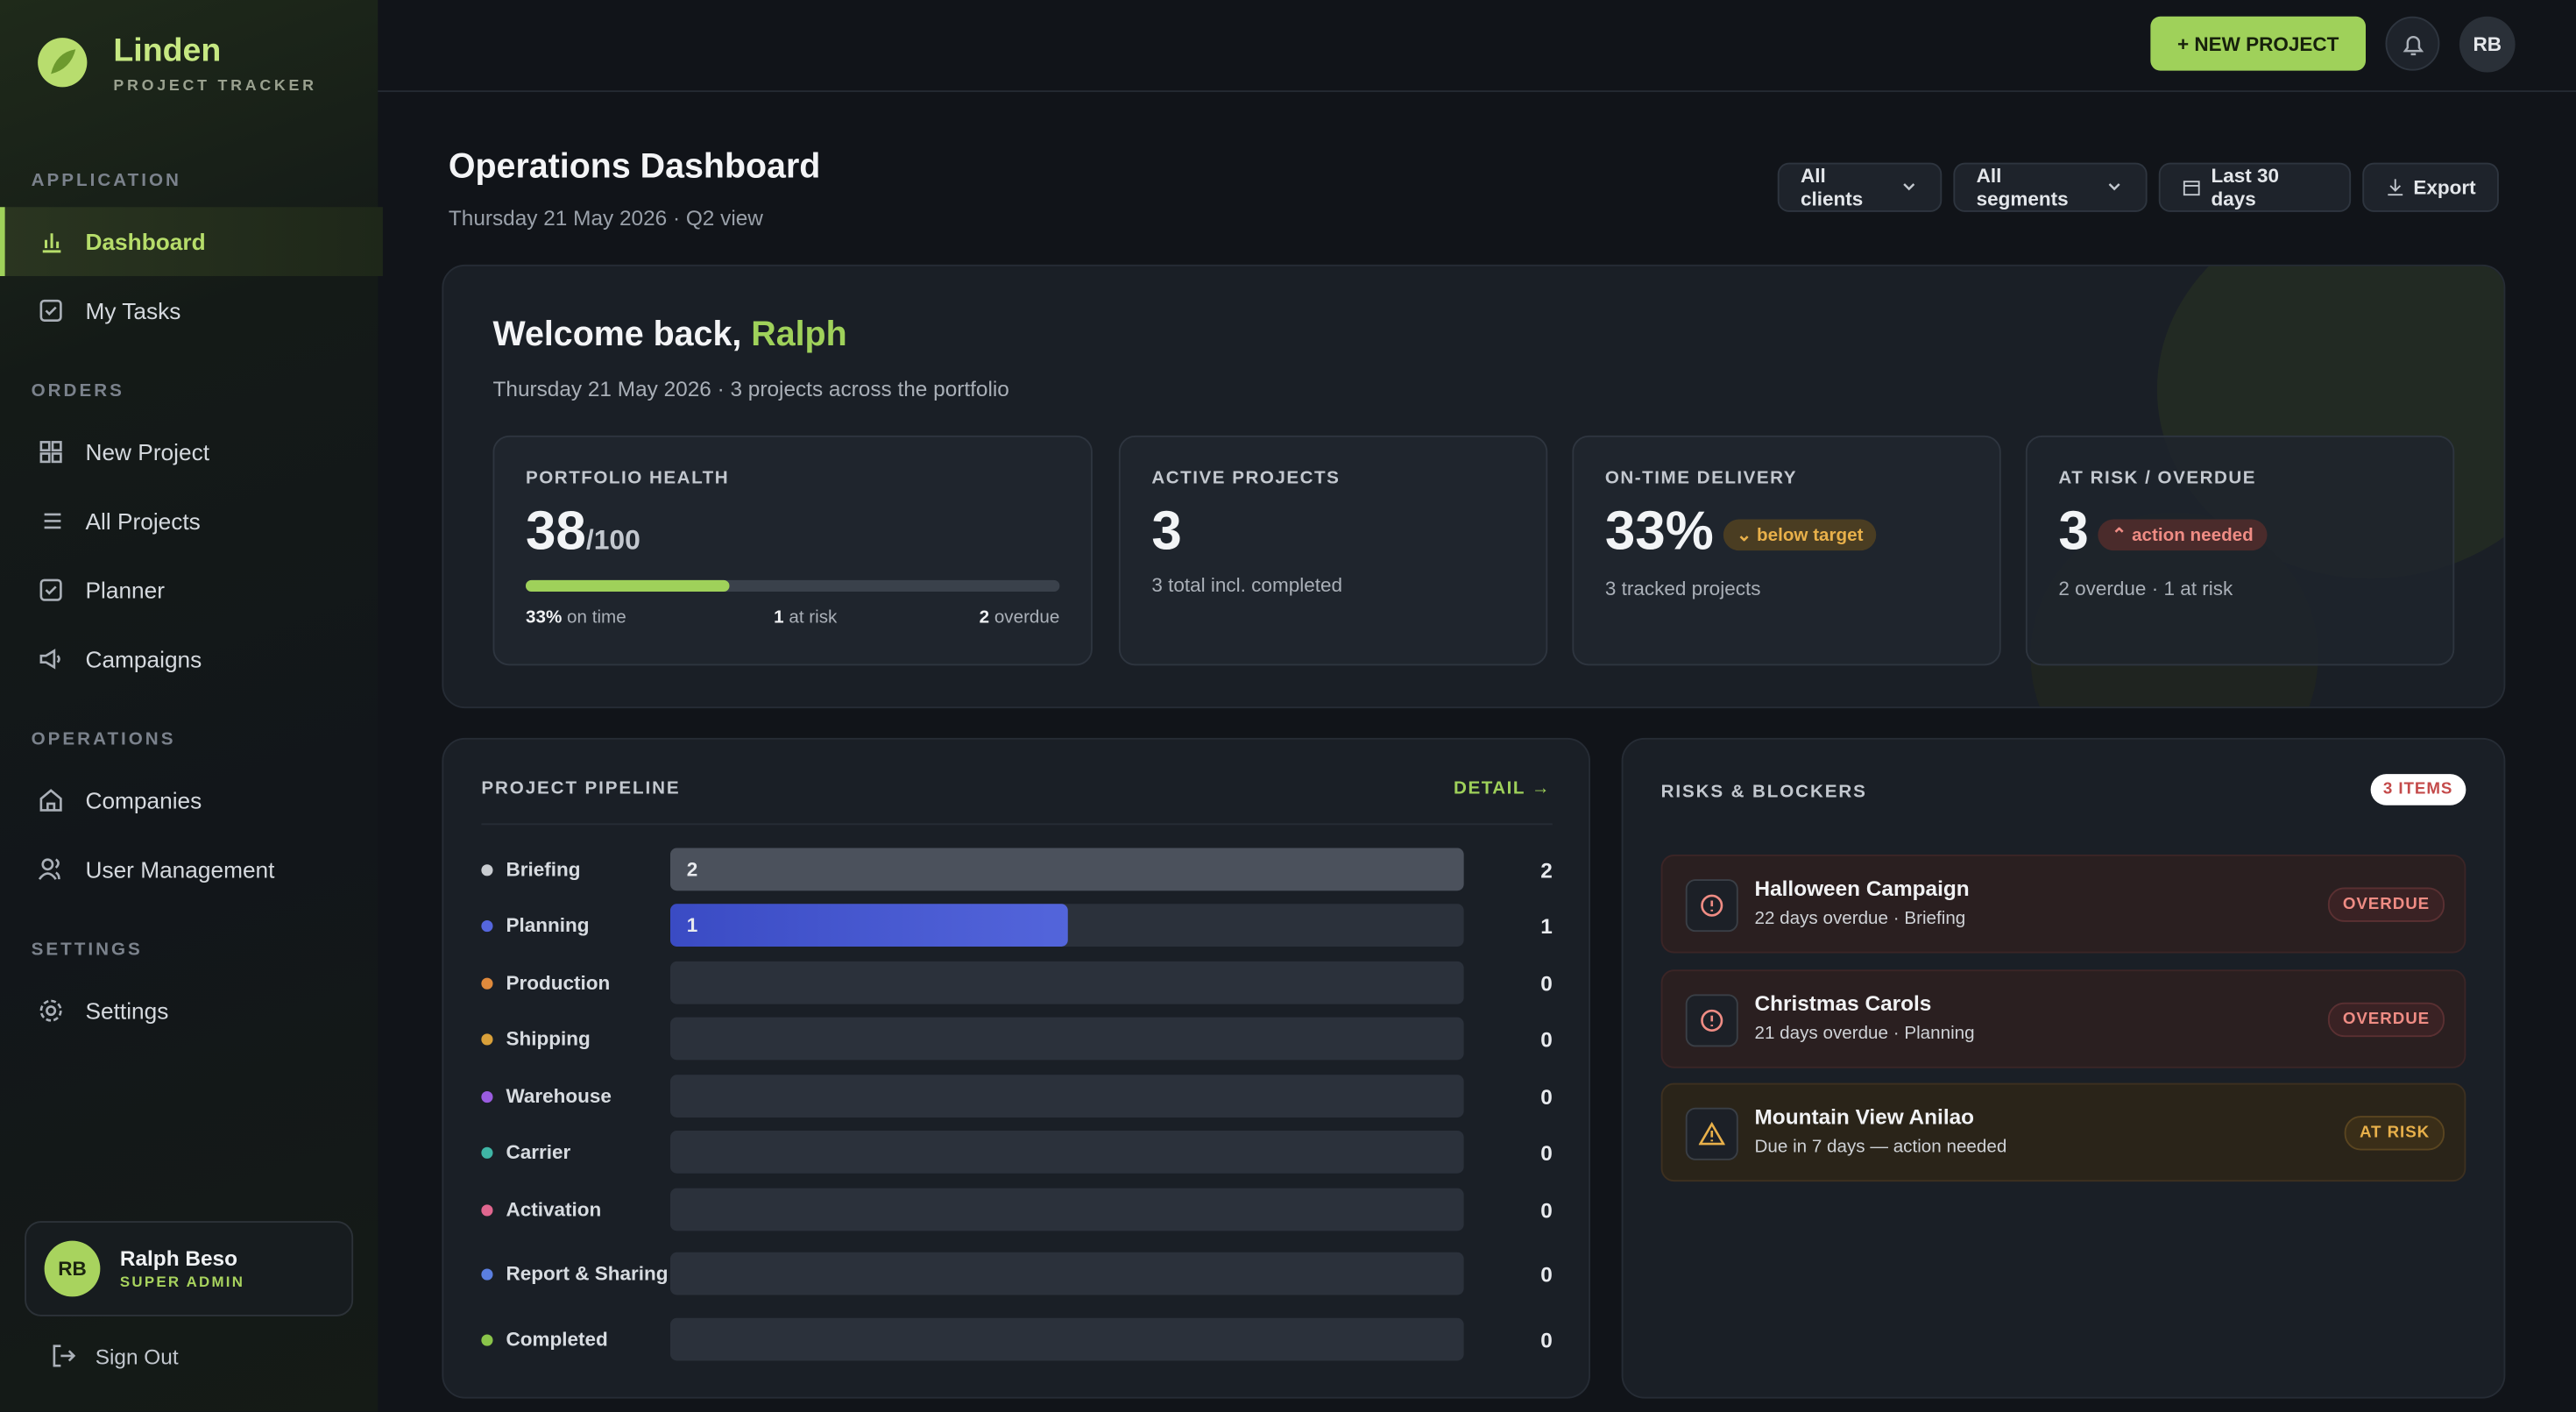 The height and width of the screenshot is (1412, 2576). What do you see at coordinates (1800, 534) in the screenshot?
I see `kpi-badge: ⌄ below target` at bounding box center [1800, 534].